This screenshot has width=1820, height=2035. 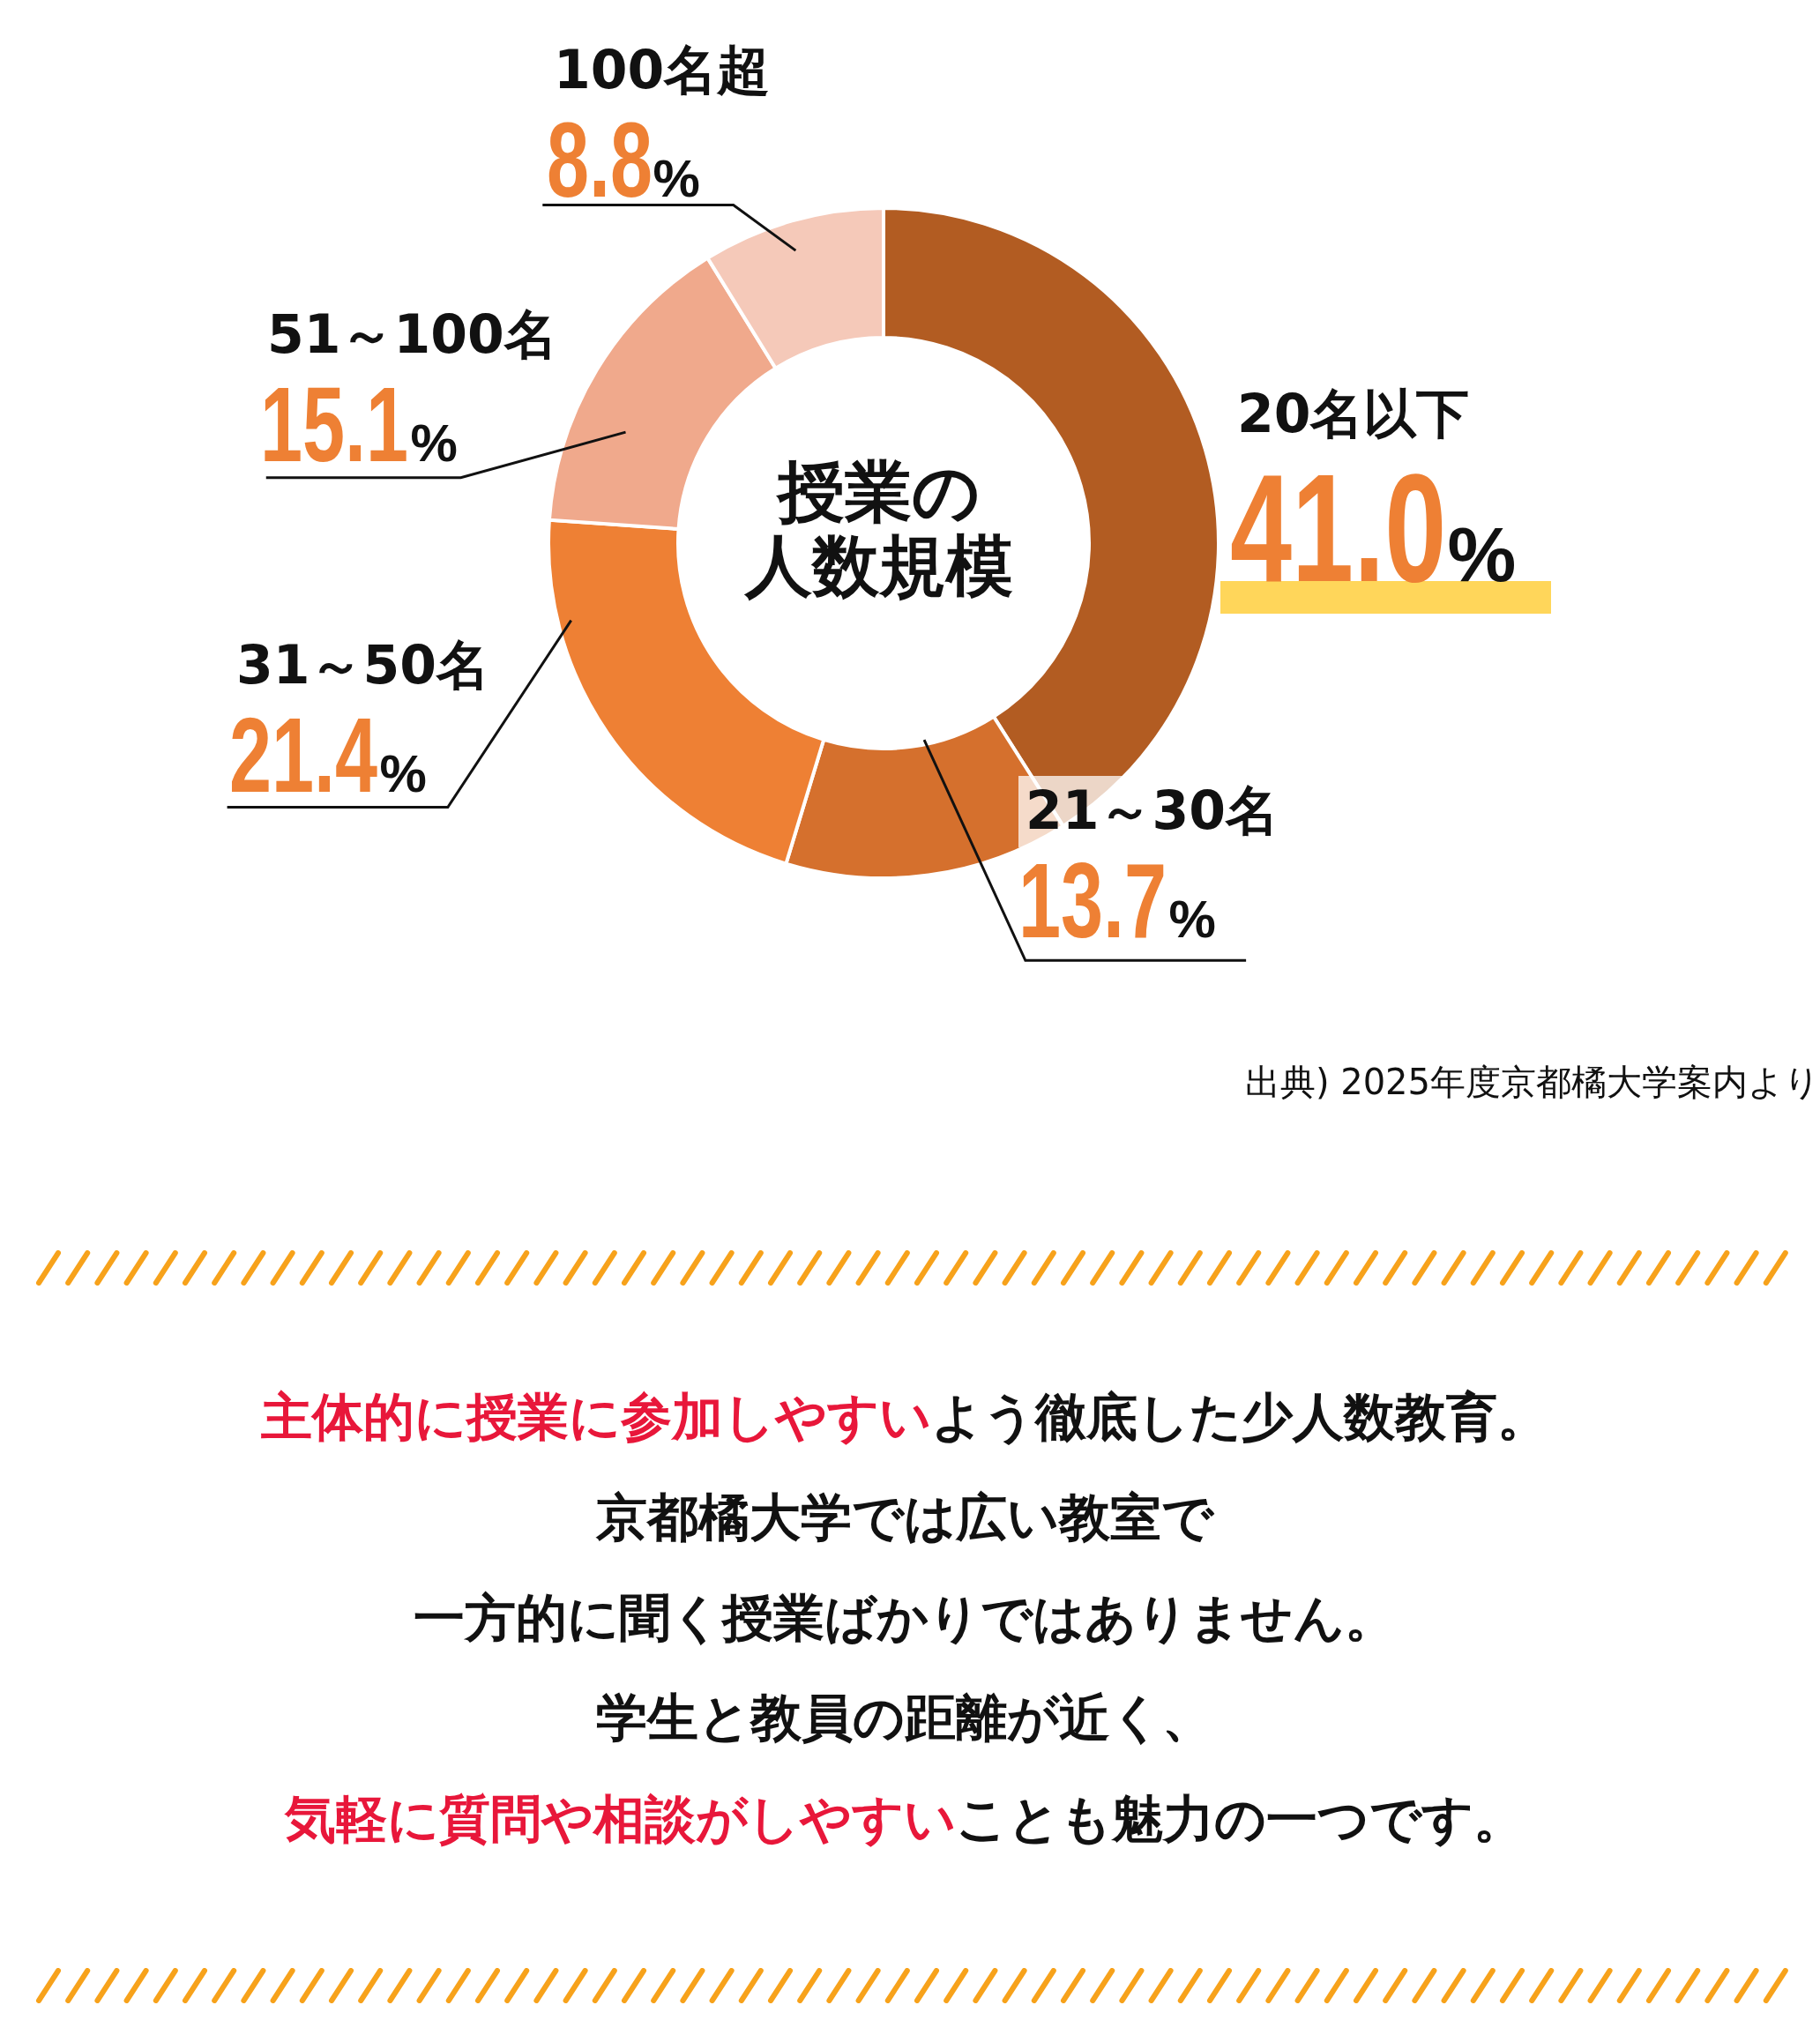 I want to click on text: 一方的に聞く授業ばかりではありません。, so click(x=905, y=1618).